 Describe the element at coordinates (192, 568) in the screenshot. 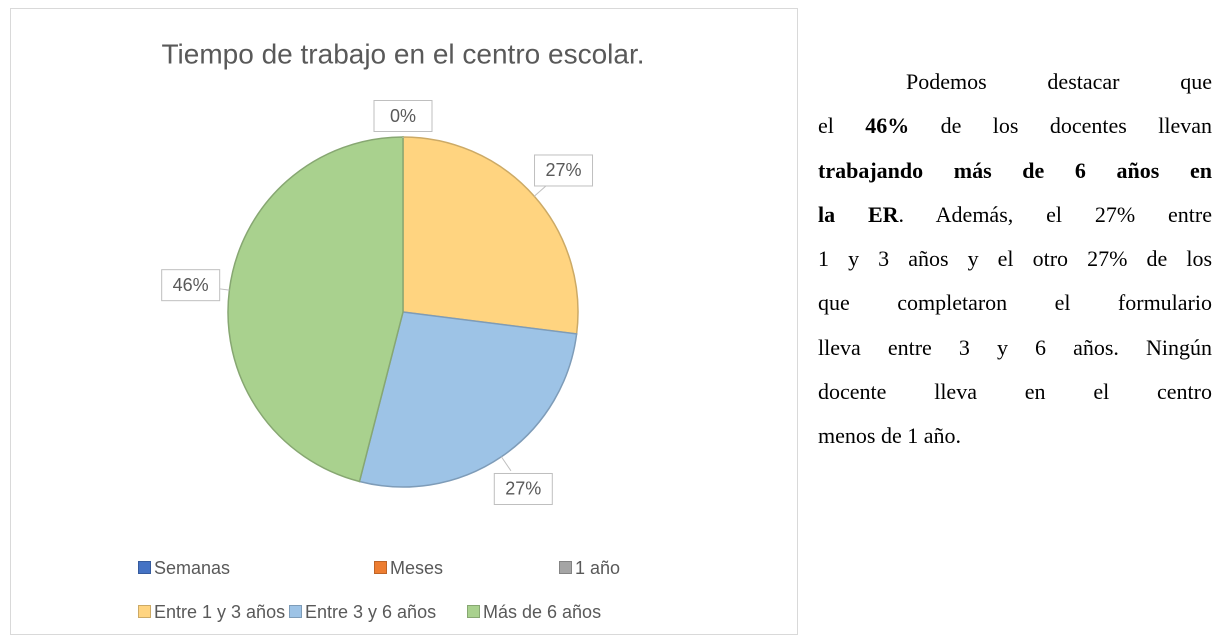

I see `legend-label: Semanas` at that location.